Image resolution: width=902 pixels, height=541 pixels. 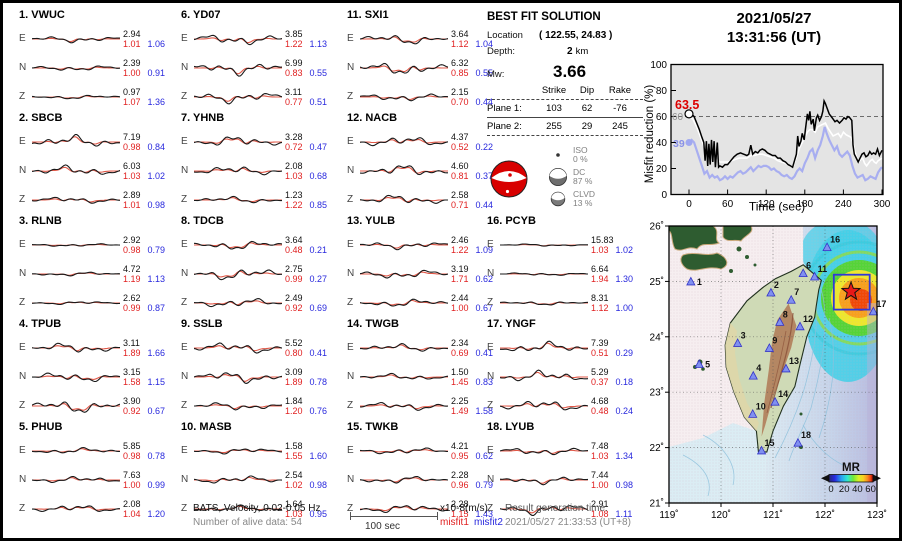 What do you see at coordinates (156, 146) in the screenshot?
I see `misfit2-value: 0.84` at bounding box center [156, 146].